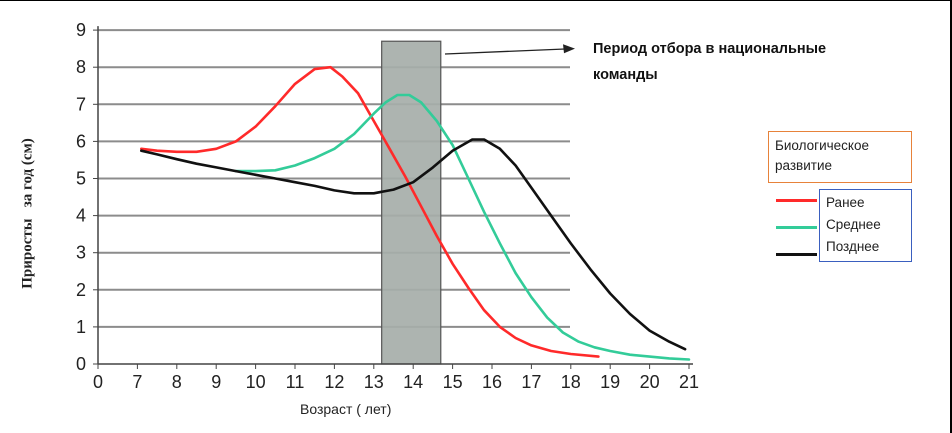  I want to click on legend-swatch-late, so click(796, 254).